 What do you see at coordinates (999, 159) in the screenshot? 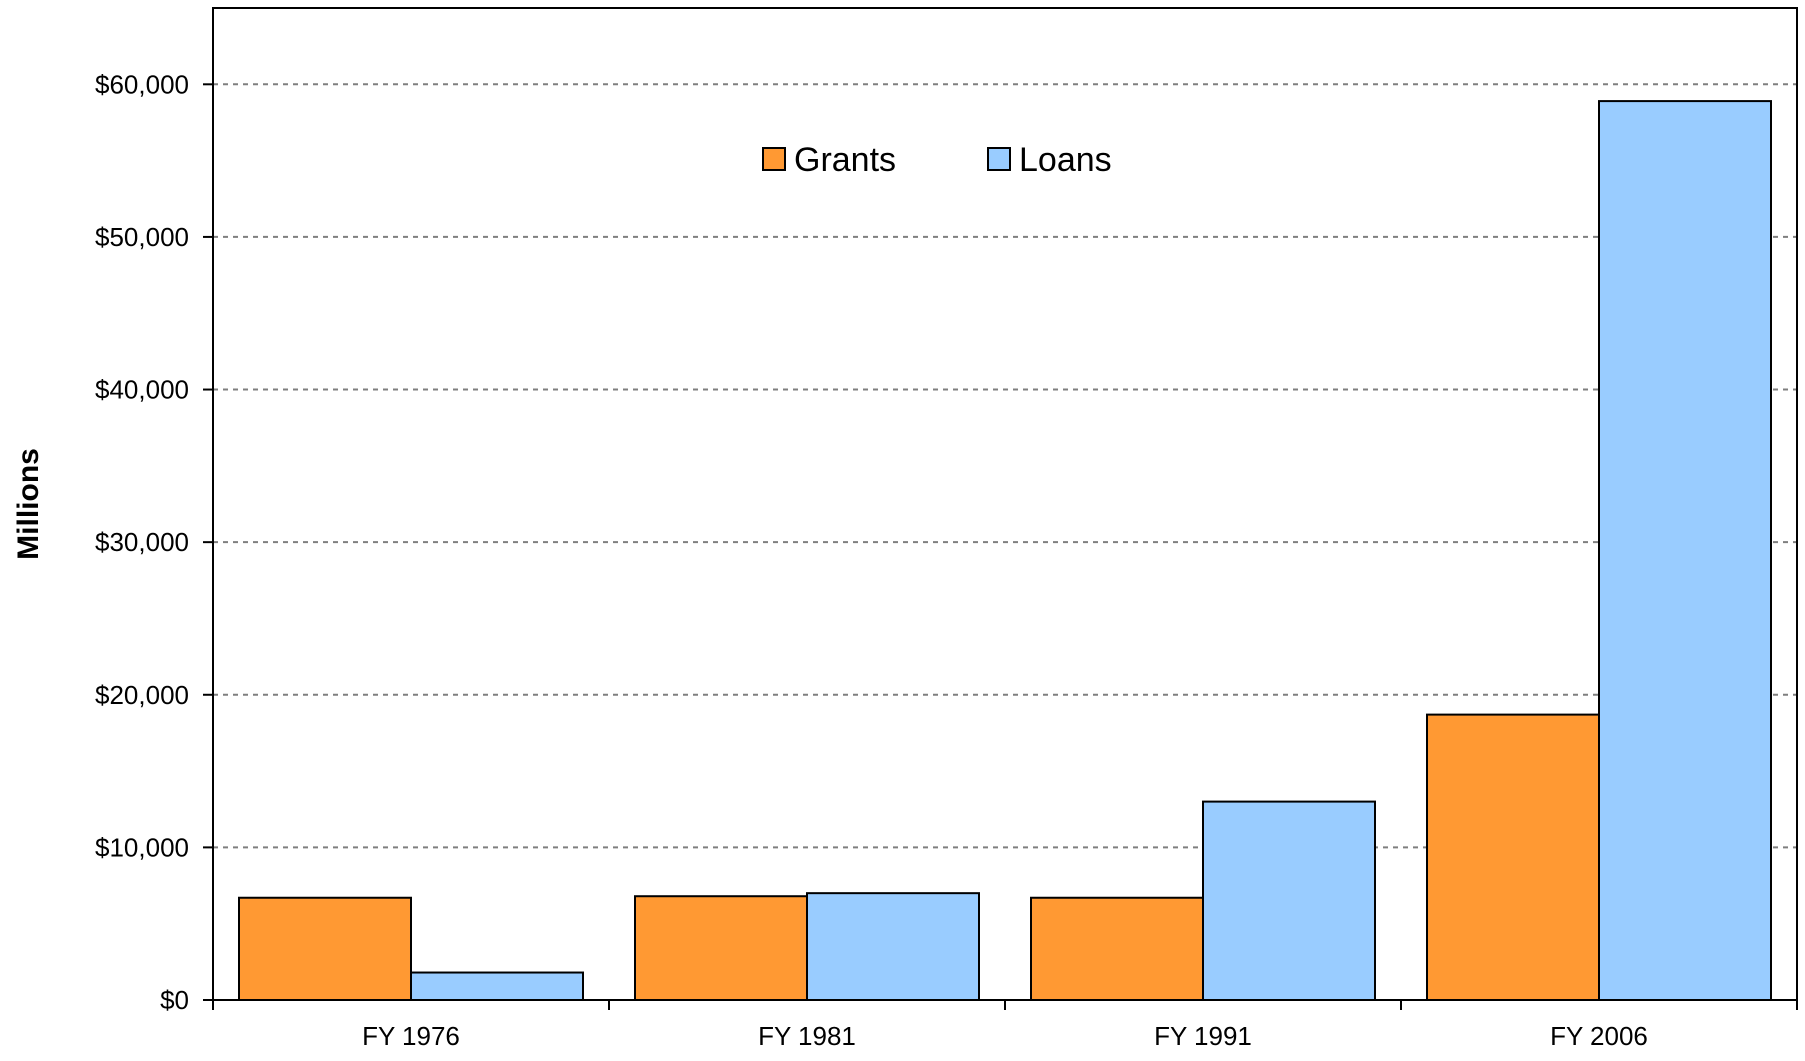
I see `legend-swatch-loans` at bounding box center [999, 159].